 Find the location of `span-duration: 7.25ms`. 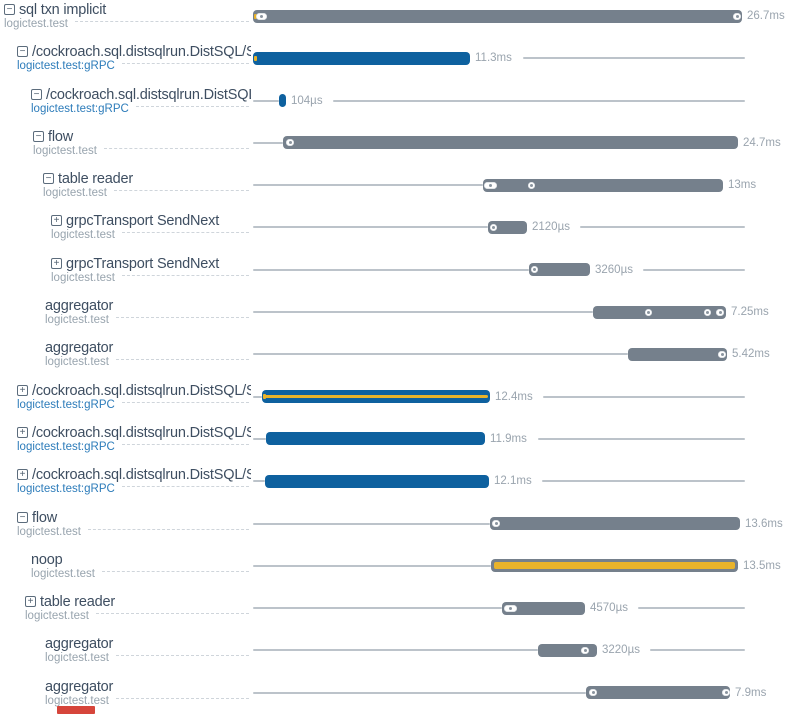

span-duration: 7.25ms is located at coordinates (750, 312).